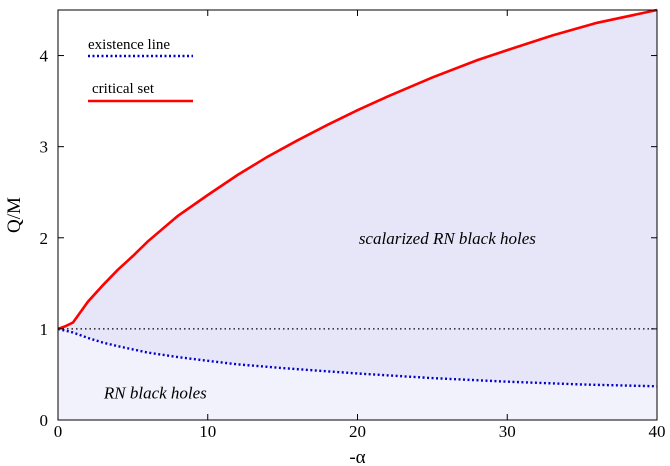  What do you see at coordinates (44, 56) in the screenshot?
I see `y-tick-label: 4` at bounding box center [44, 56].